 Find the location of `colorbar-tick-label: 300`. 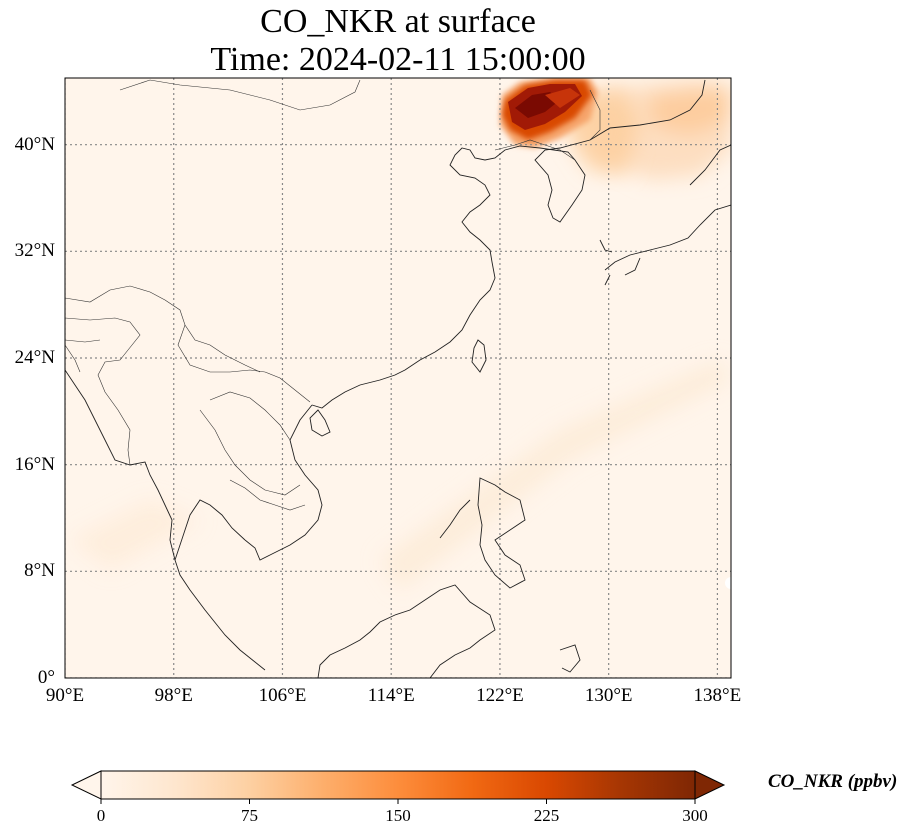

colorbar-tick-label: 300 is located at coordinates (695, 815).